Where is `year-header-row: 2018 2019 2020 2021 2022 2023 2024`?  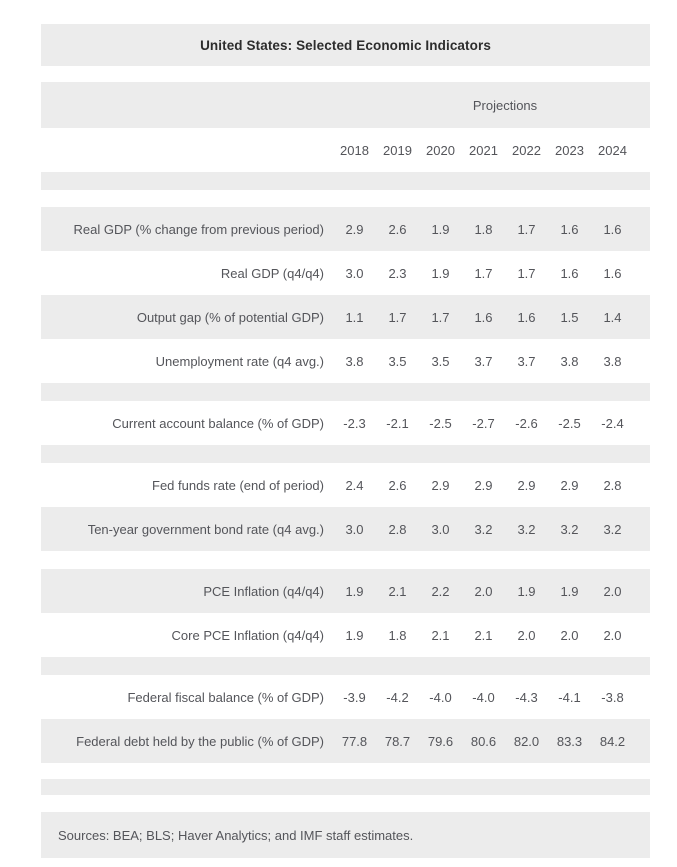 year-header-row: 2018 2019 2020 2021 2022 2023 2024 is located at coordinates (345, 150).